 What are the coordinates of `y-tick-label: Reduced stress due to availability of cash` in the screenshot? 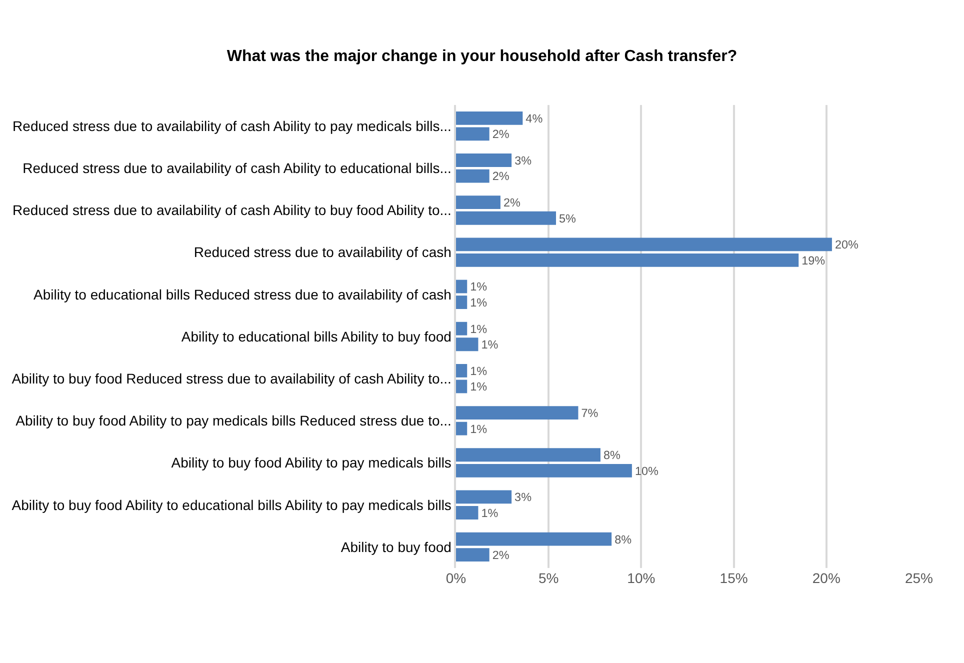 It's located at (323, 252).